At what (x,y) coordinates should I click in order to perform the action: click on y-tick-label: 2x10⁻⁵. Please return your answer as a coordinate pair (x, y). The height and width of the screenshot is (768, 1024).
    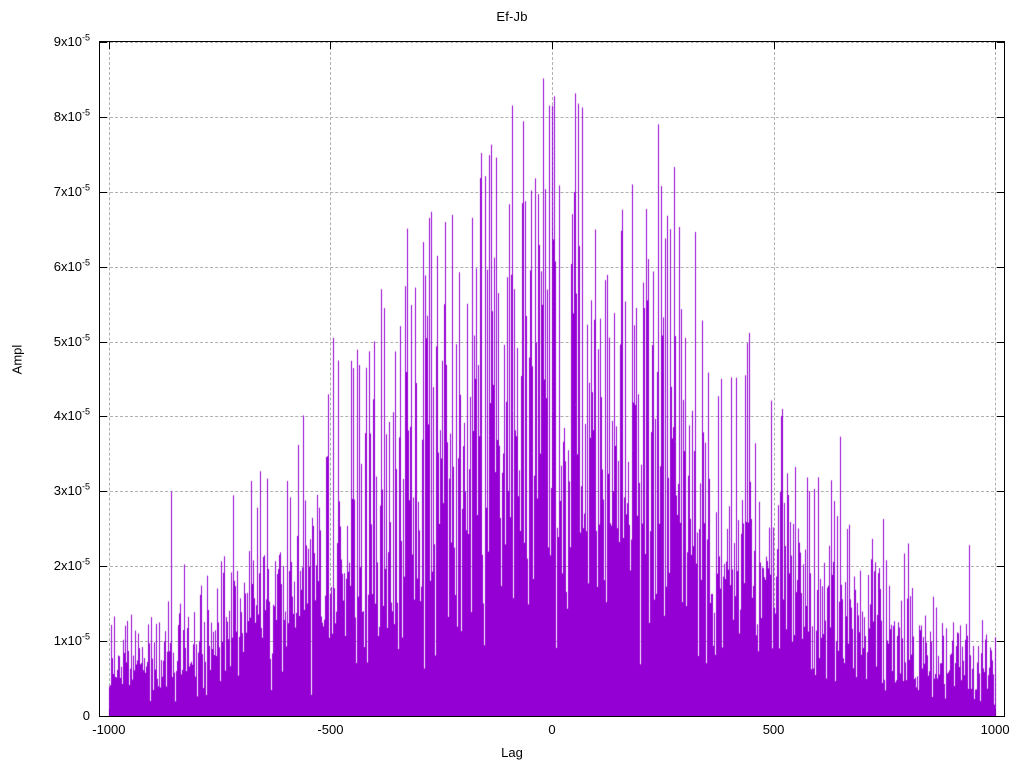
    Looking at the image, I should click on (71, 565).